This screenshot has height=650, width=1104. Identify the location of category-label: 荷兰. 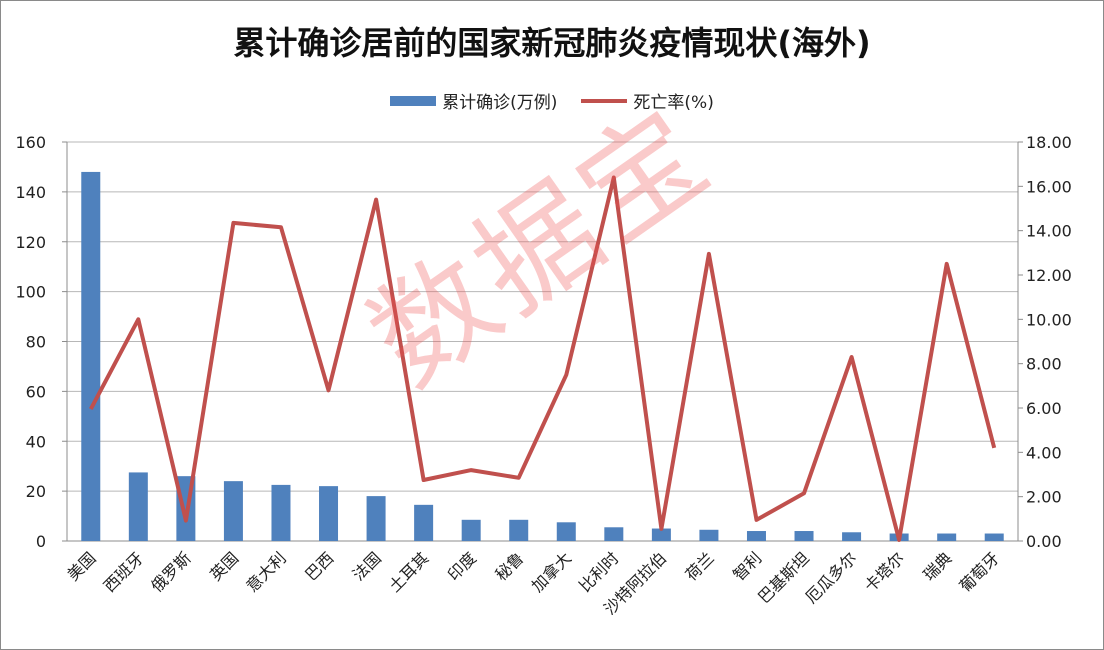
(700, 566).